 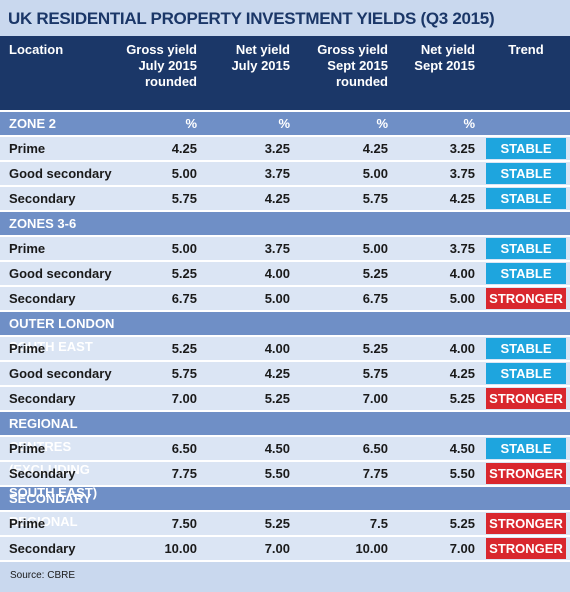 I want to click on yield-value: 7.5, so click(x=378, y=523).